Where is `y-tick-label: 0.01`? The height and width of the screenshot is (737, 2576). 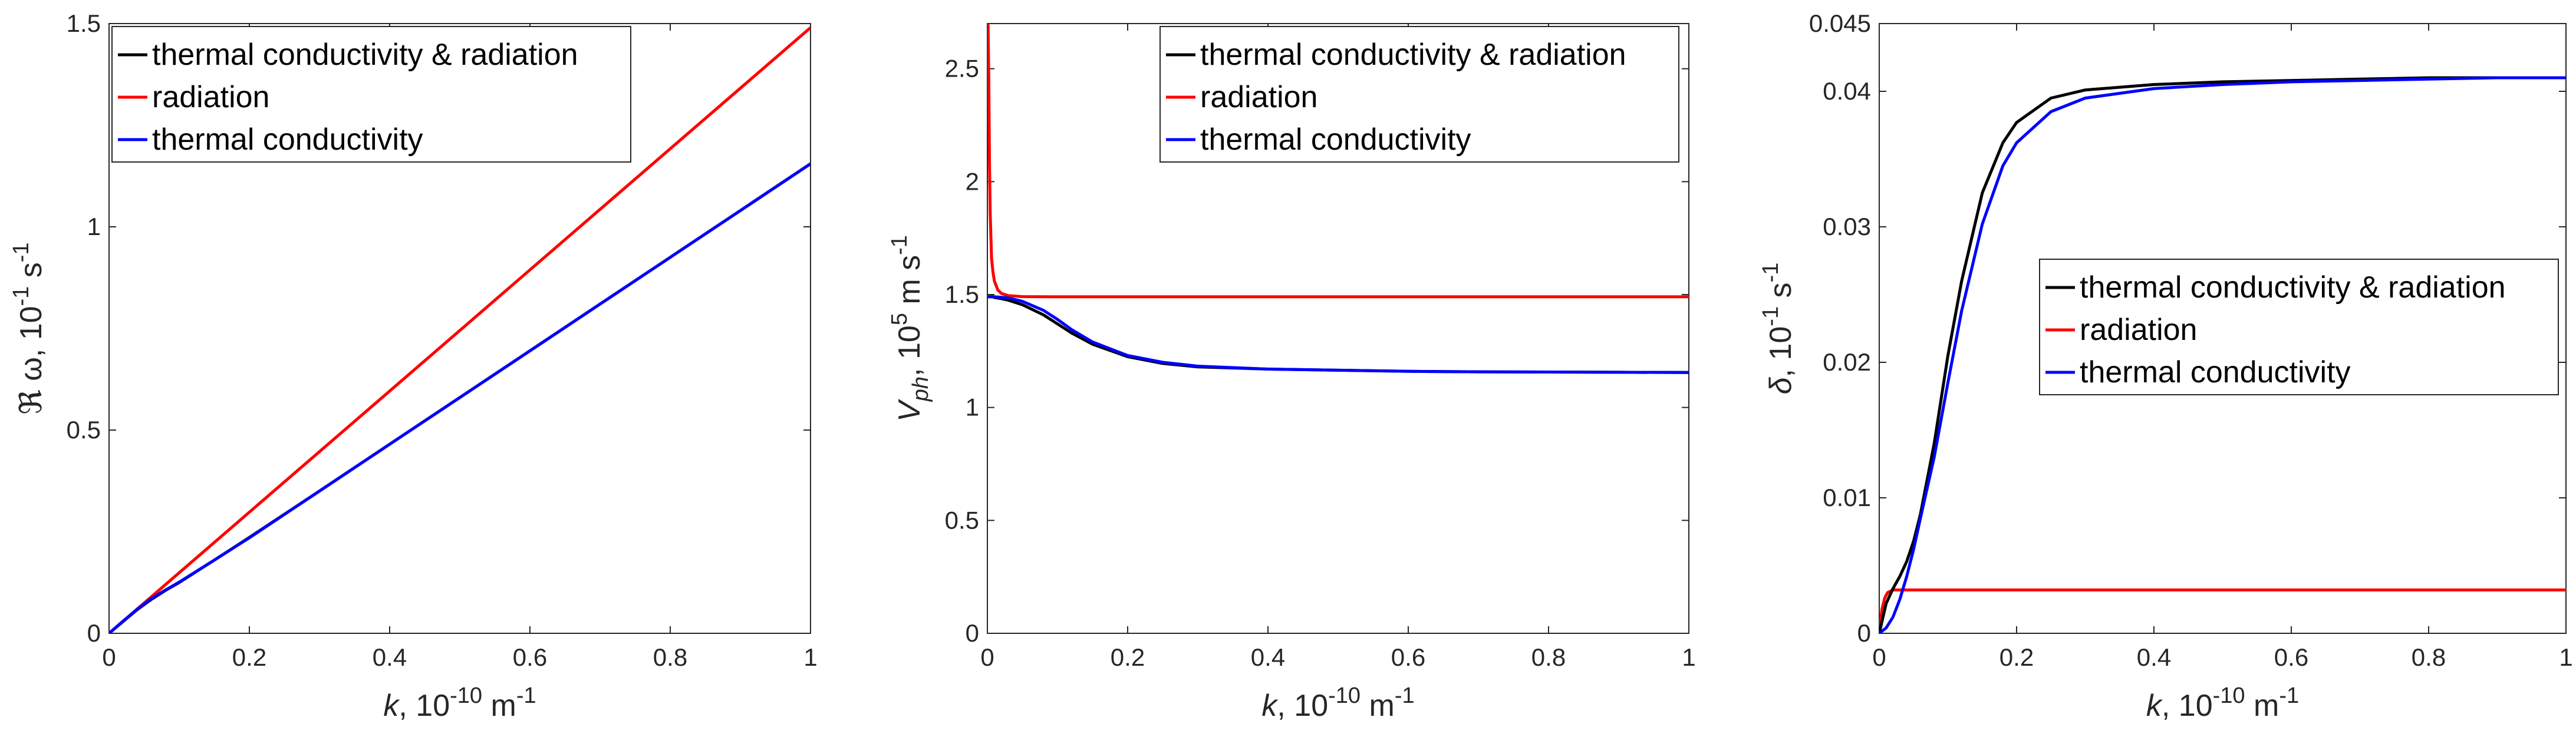
y-tick-label: 0.01 is located at coordinates (1847, 497).